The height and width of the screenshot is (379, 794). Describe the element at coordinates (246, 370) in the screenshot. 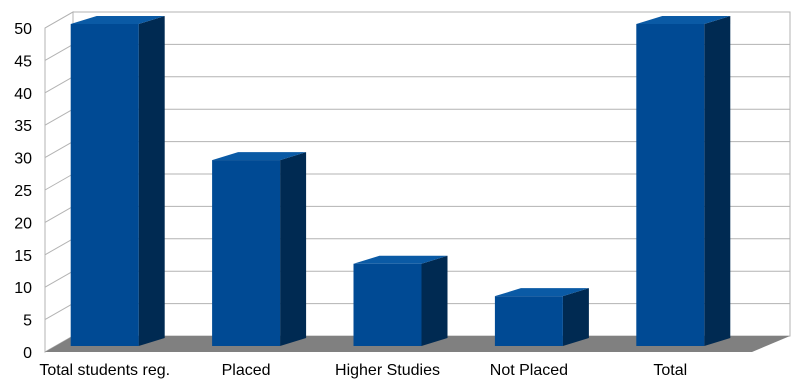

I see `x-category-label: Placed` at that location.